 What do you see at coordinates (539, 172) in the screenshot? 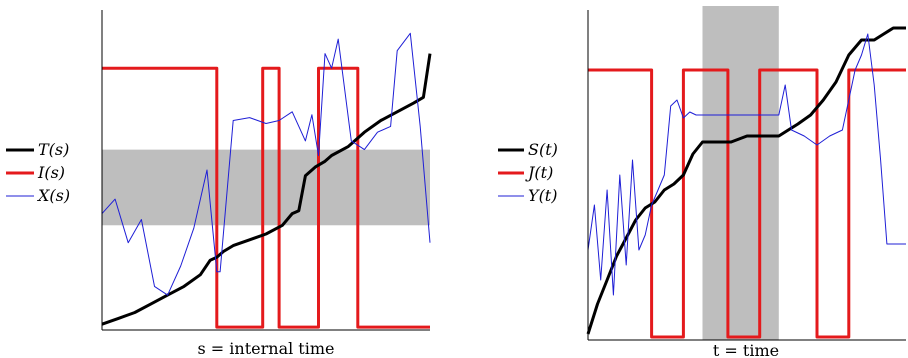
I see `legend-label-J: J(t)` at bounding box center [539, 172].